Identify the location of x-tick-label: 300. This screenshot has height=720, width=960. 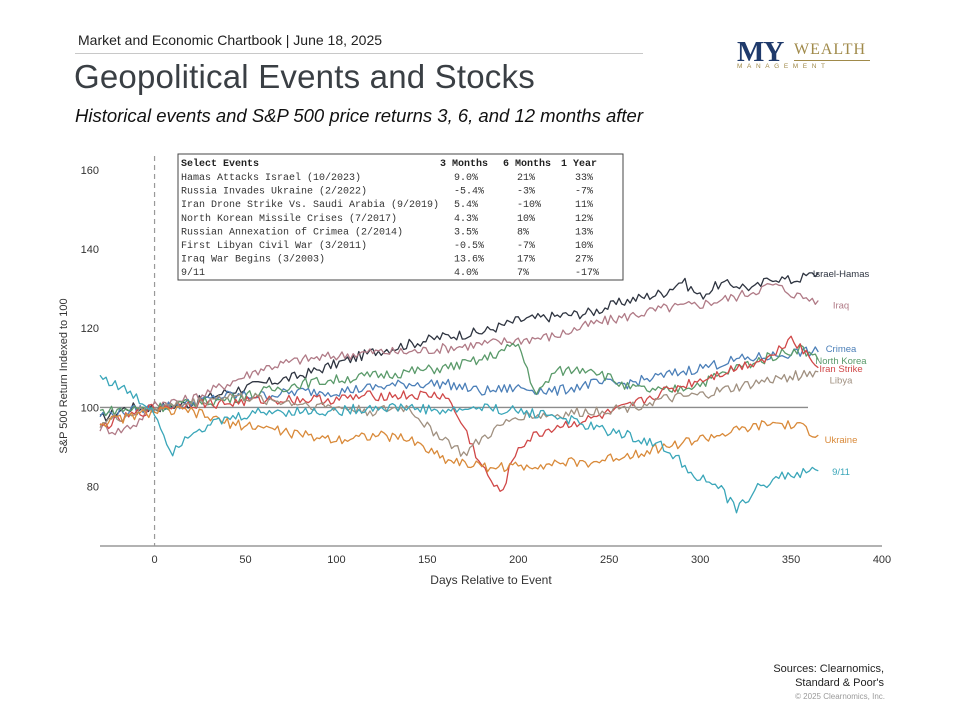
(700, 560).